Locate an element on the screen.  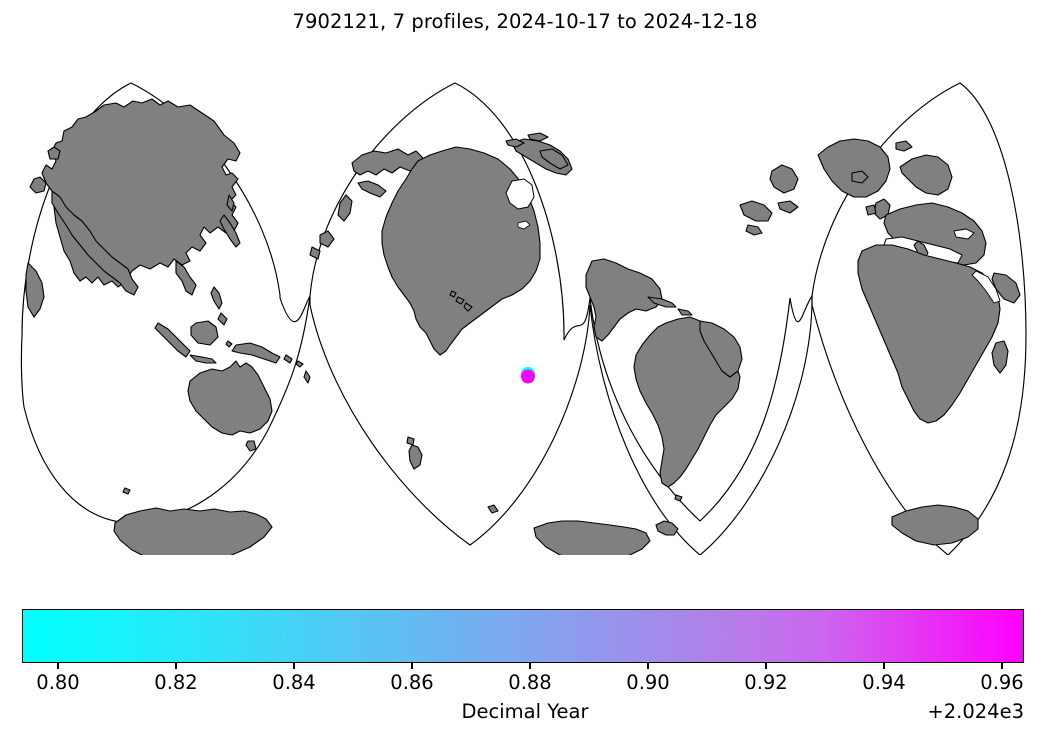
coastline-philippines is located at coordinates (216, 298).